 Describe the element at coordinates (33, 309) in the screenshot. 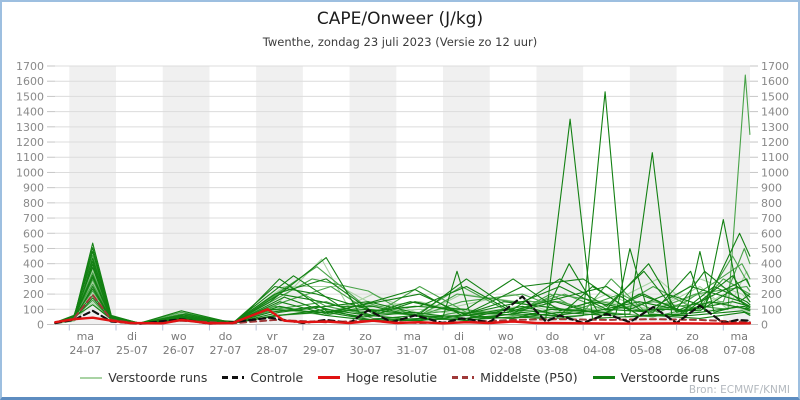

I see `y-axis-label-left: 100` at that location.